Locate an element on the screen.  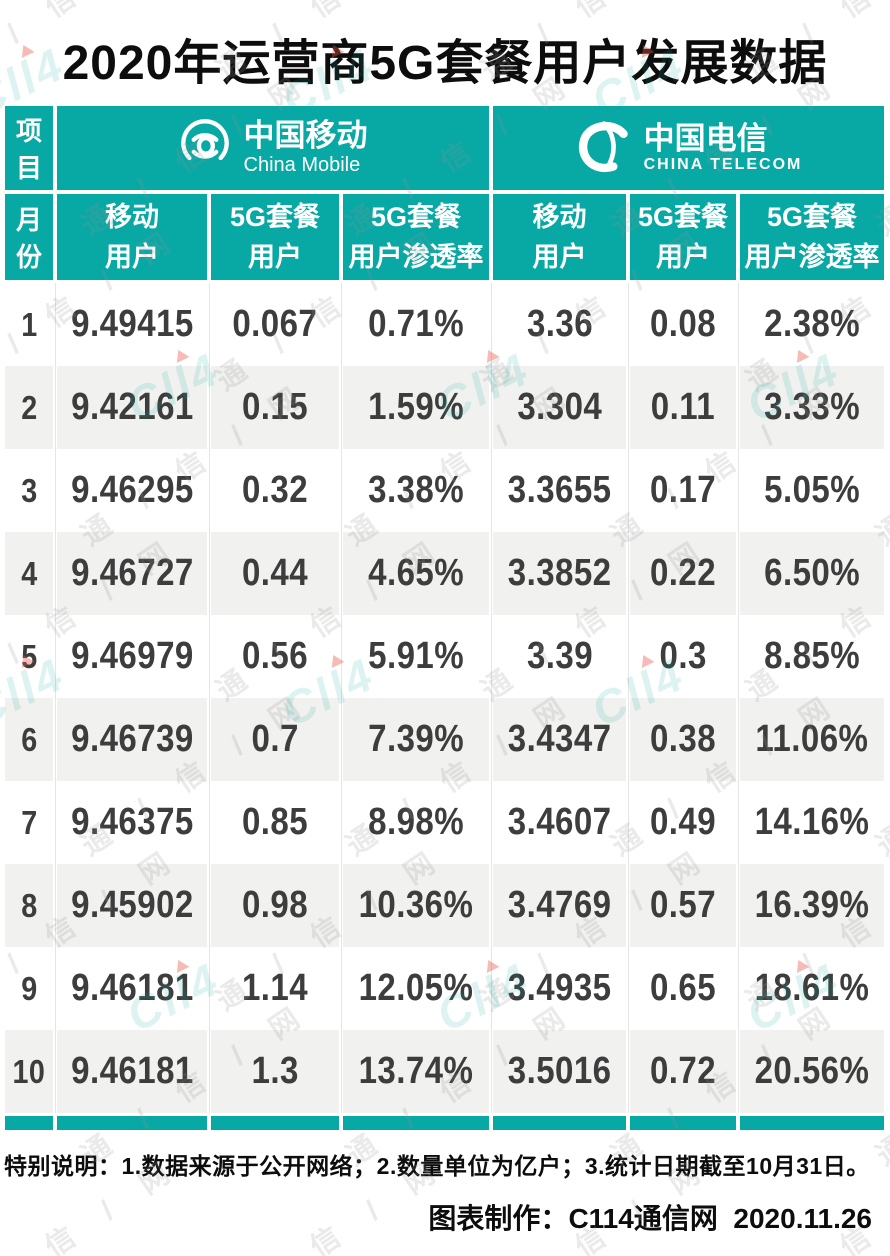
table-row: 1 9.49415 0.067 0.71% 3.36 0.08 2.38% is located at coordinates (444, 324).